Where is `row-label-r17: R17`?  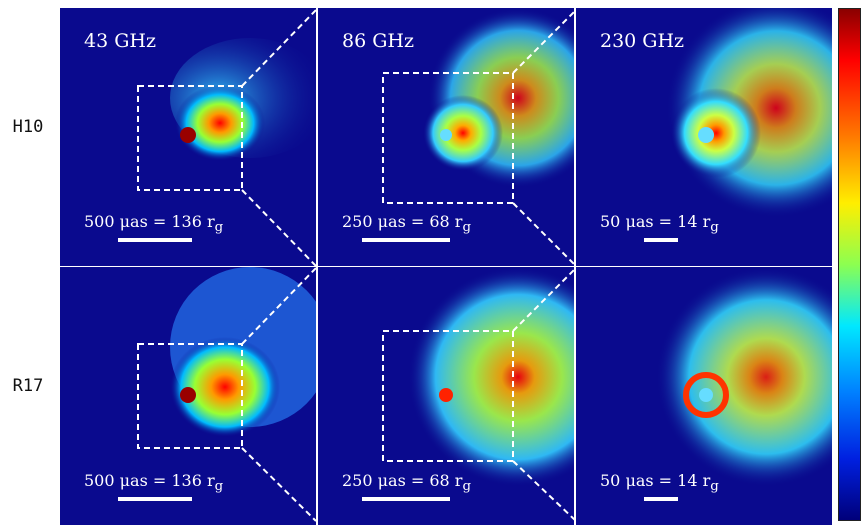
row-label-r17: R17 is located at coordinates (28, 386).